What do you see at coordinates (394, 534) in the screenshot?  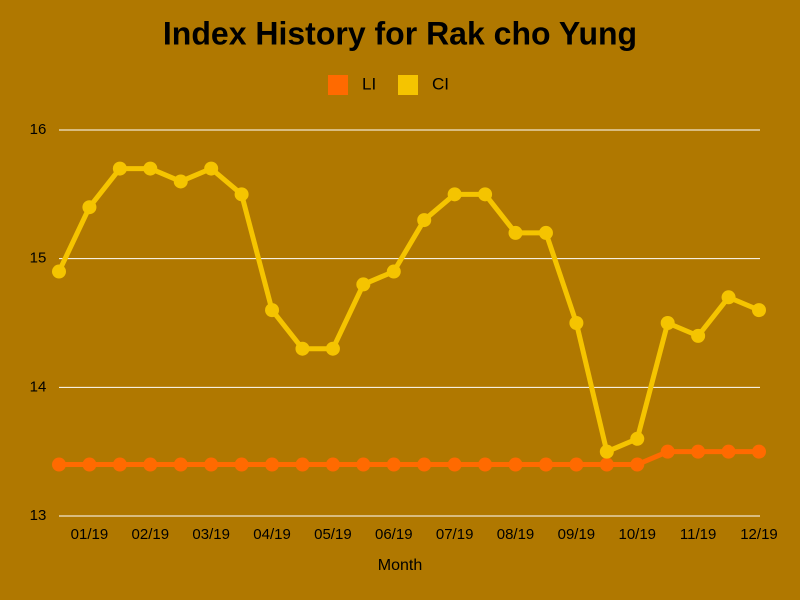 I see `x-tick-label: 06/19` at bounding box center [394, 534].